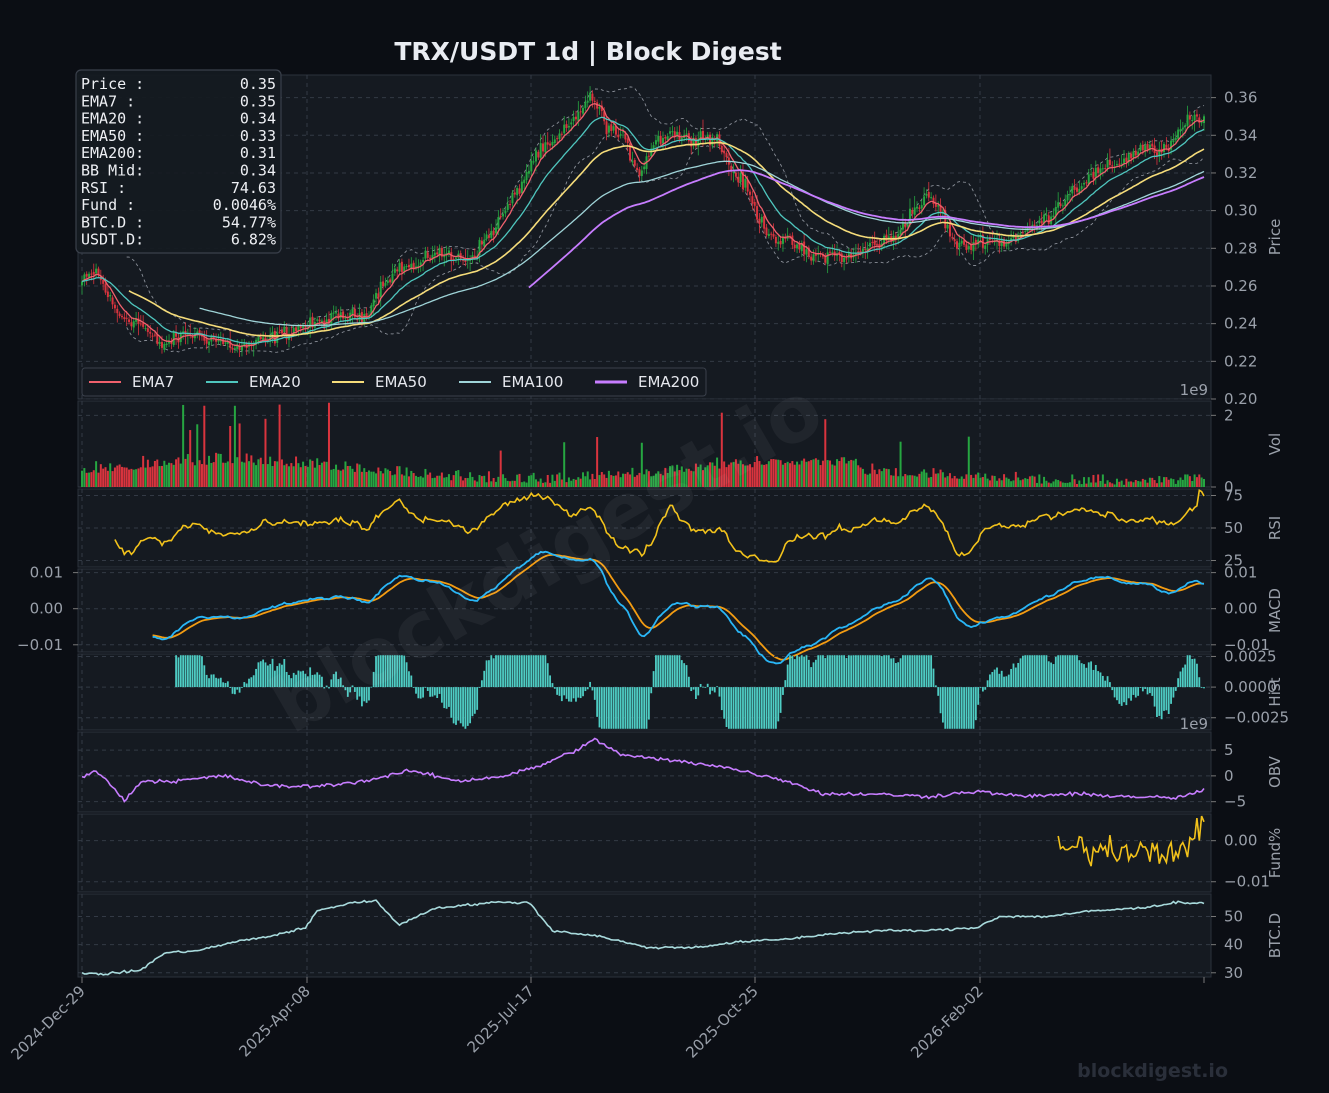  What do you see at coordinates (258, 171) in the screenshot?
I see `info-value: 0.34` at bounding box center [258, 171].